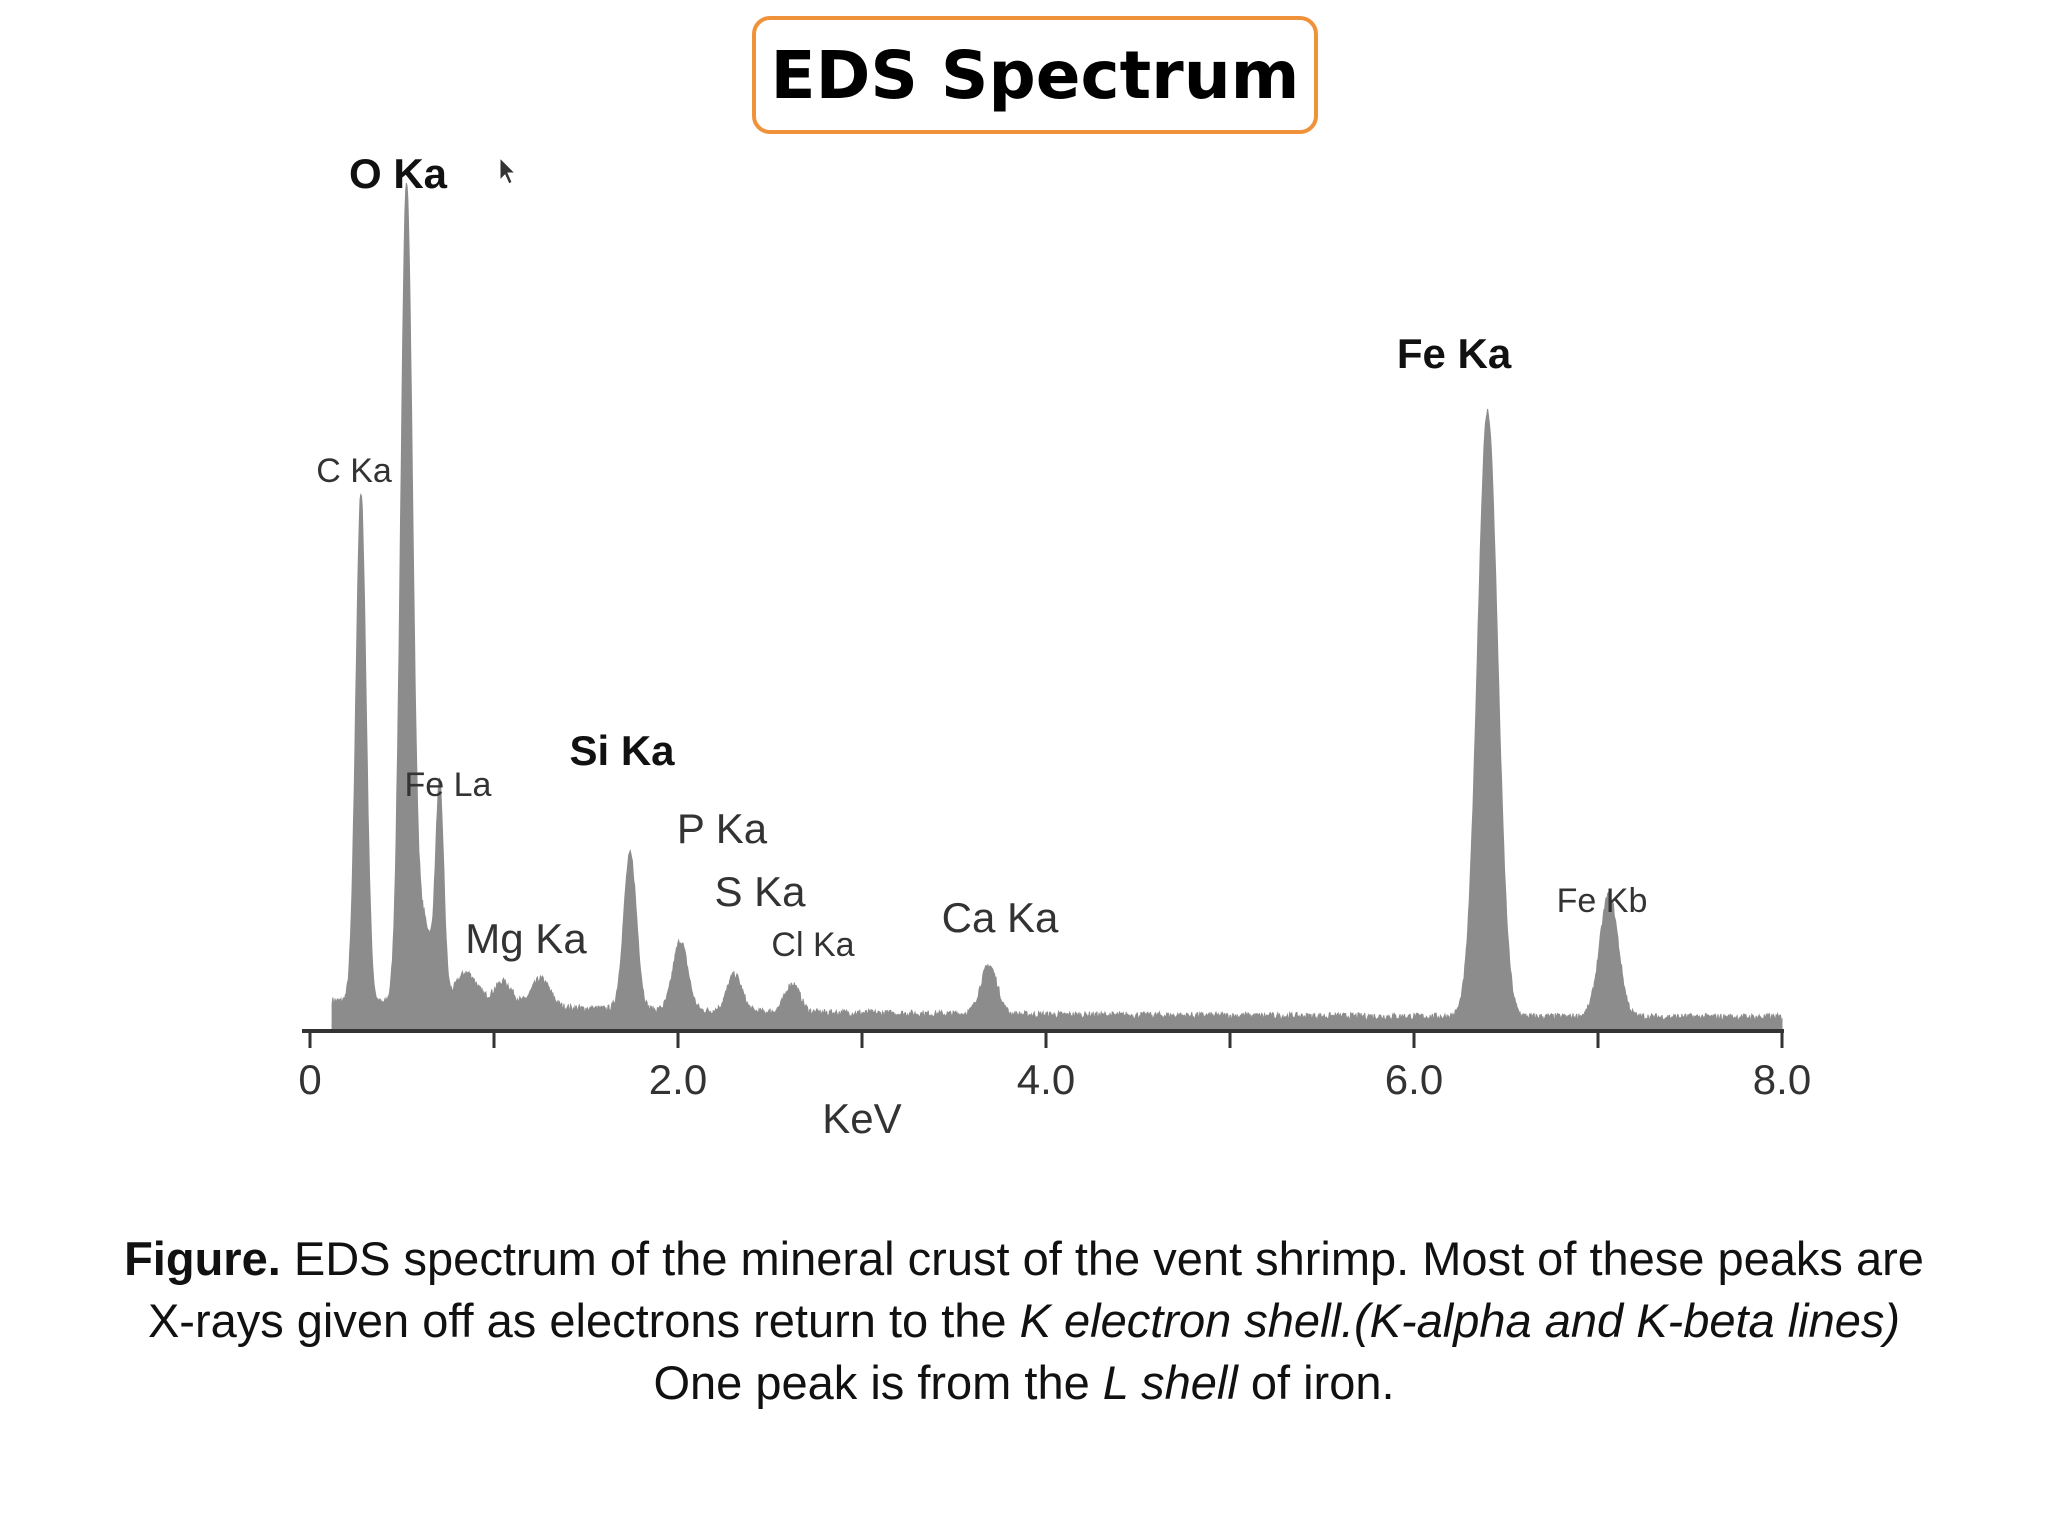 The height and width of the screenshot is (1536, 2048). What do you see at coordinates (448, 785) in the screenshot?
I see `peak-label-fe-la: Fe La` at bounding box center [448, 785].